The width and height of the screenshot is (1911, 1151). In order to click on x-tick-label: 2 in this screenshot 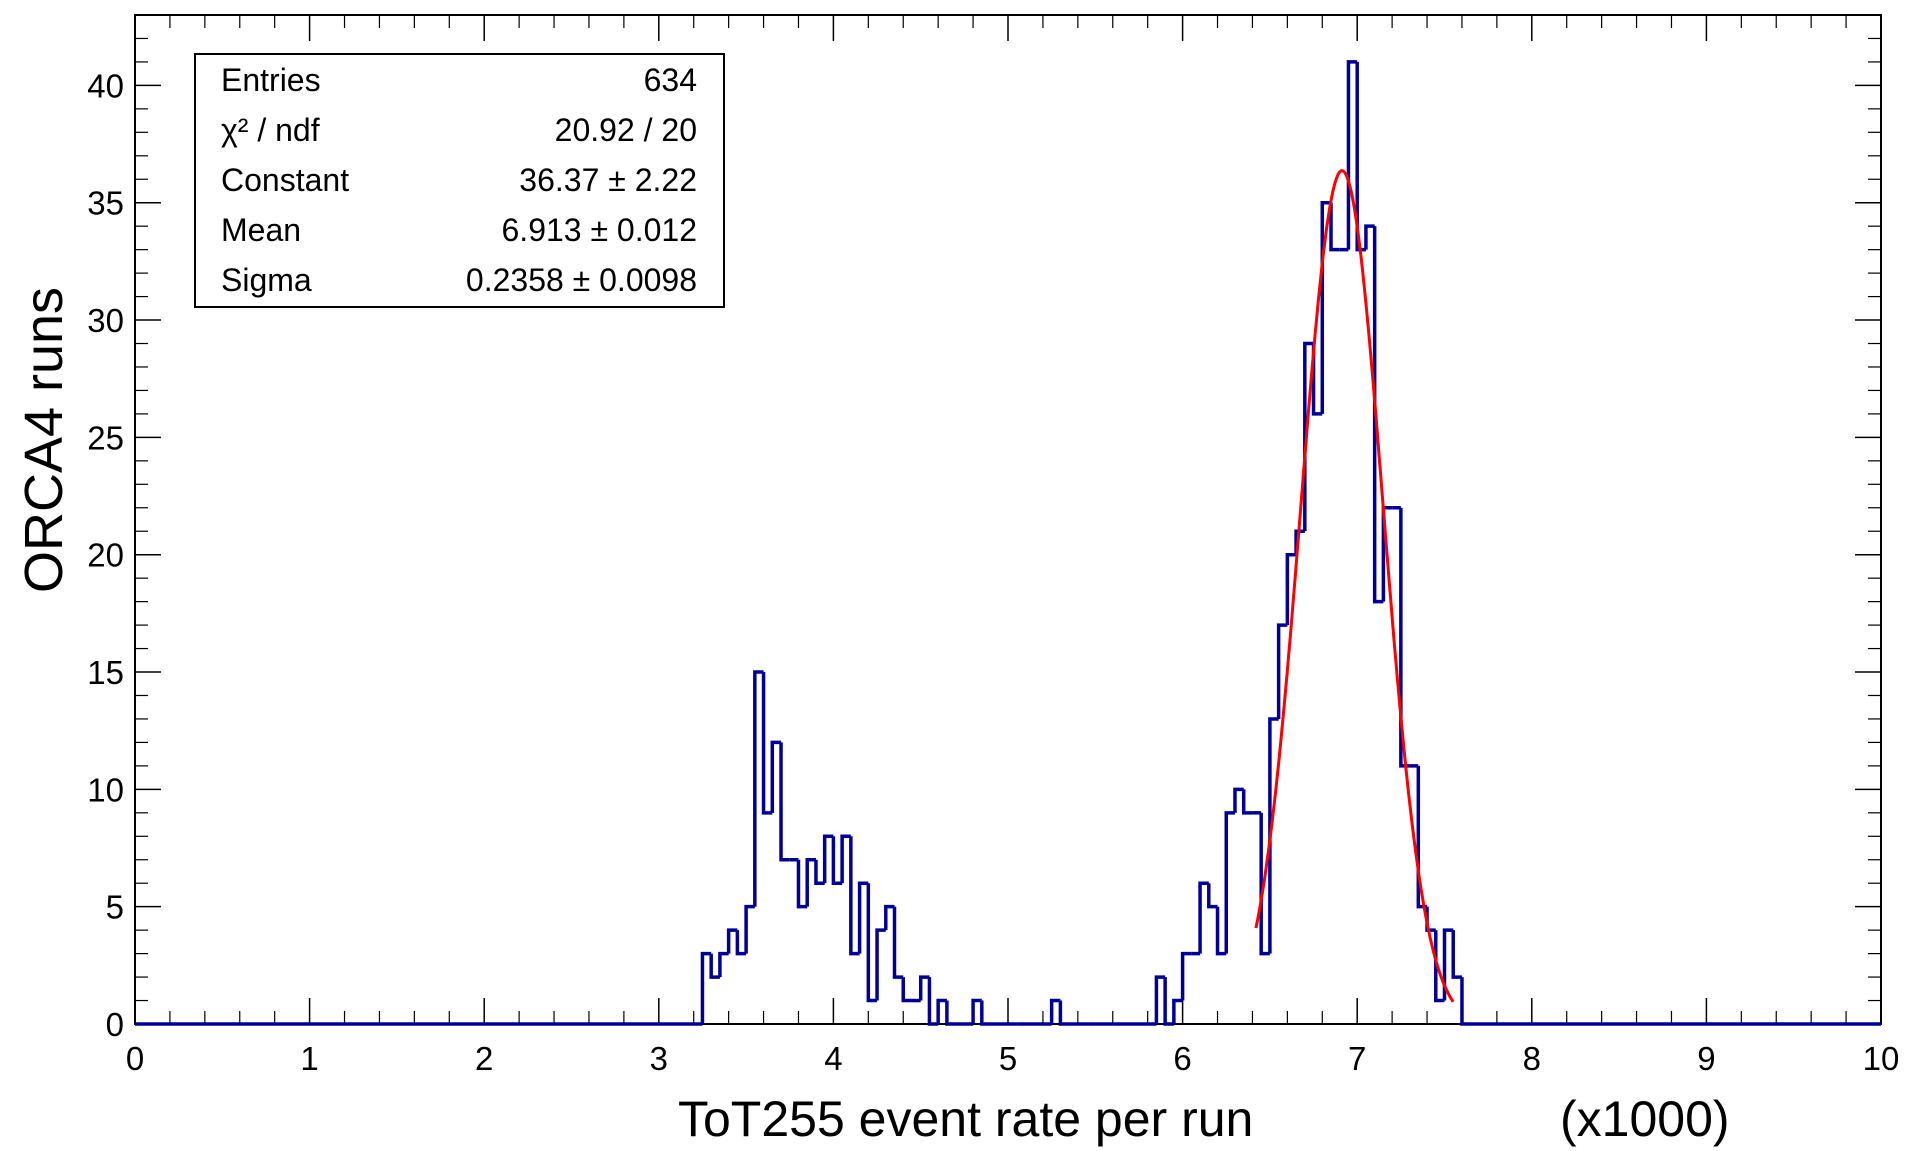, I will do `click(484, 1058)`.